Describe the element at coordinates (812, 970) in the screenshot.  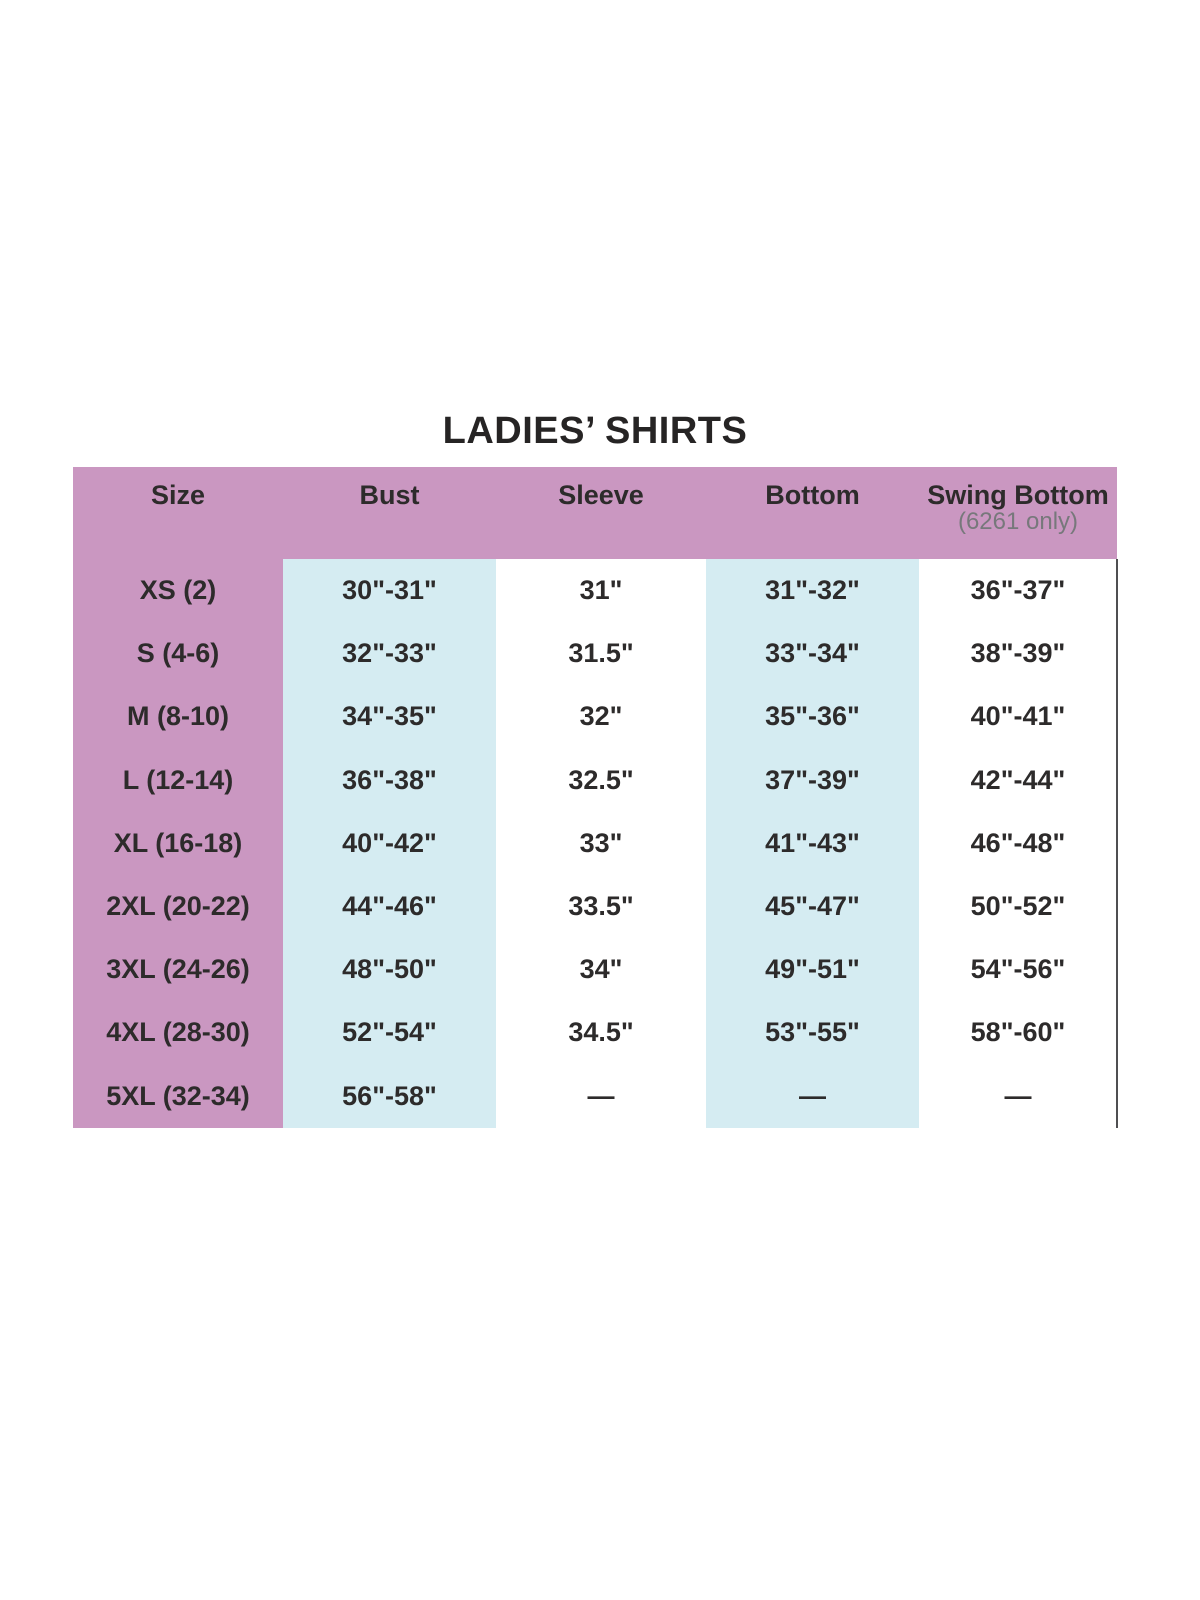
I see `cell-bottom: 49"-51"` at that location.